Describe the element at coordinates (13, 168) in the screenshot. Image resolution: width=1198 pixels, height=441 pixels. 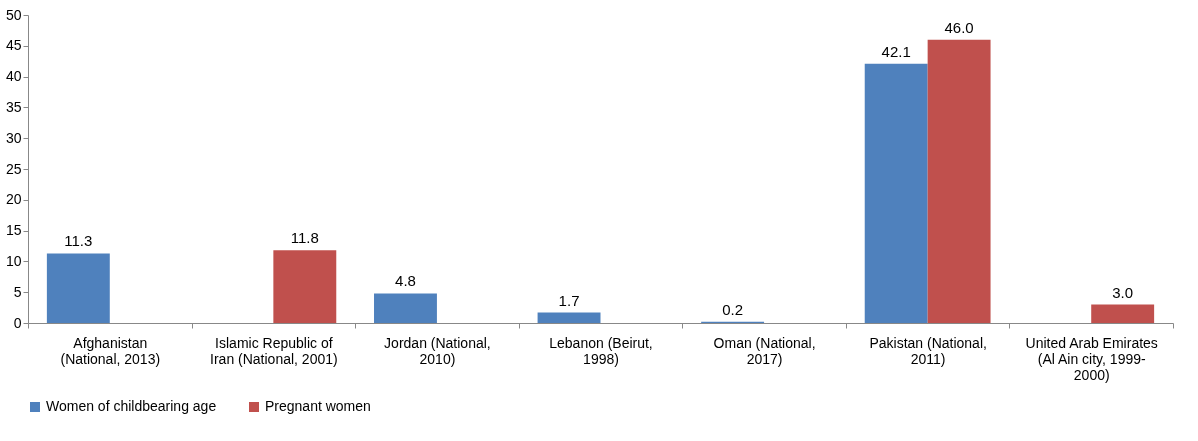
I see `y-tick-label: 25` at that location.